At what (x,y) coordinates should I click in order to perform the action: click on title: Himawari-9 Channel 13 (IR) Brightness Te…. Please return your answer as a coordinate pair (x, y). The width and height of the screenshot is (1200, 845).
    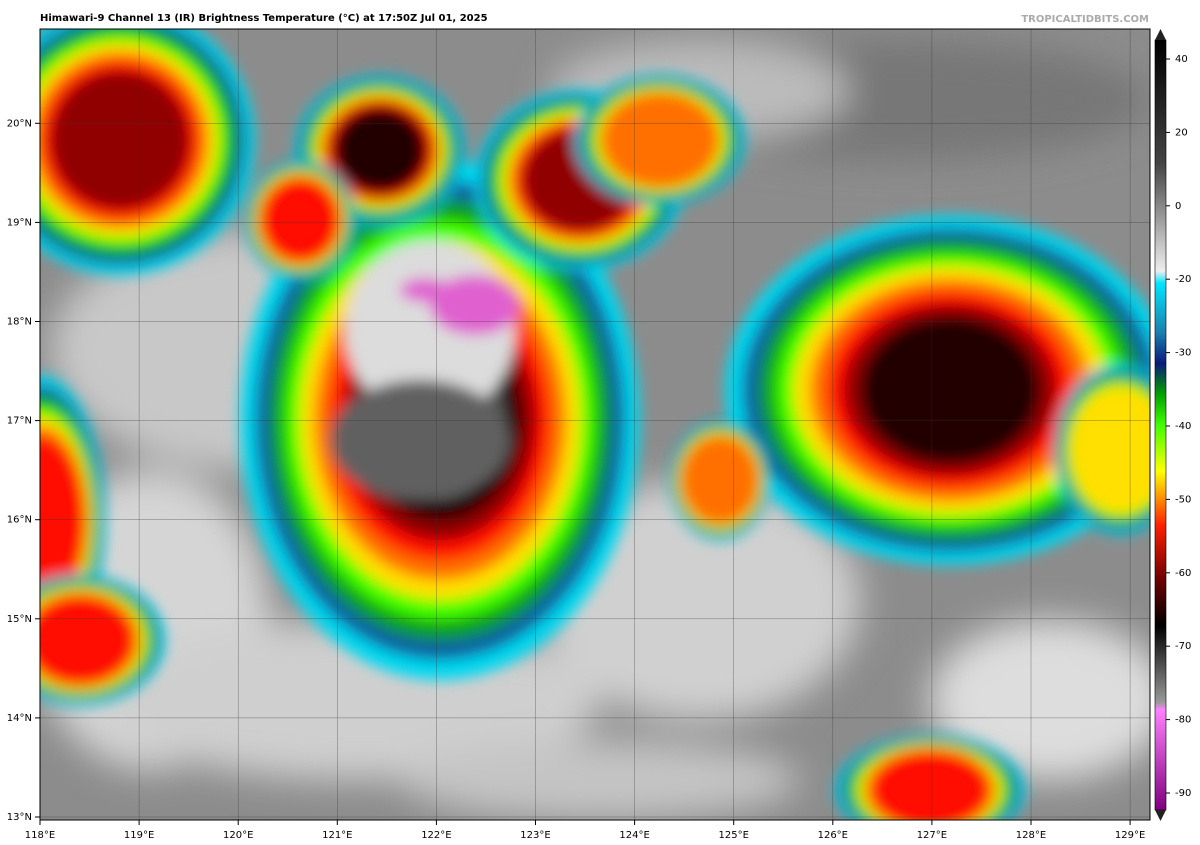
    Looking at the image, I should click on (264, 18).